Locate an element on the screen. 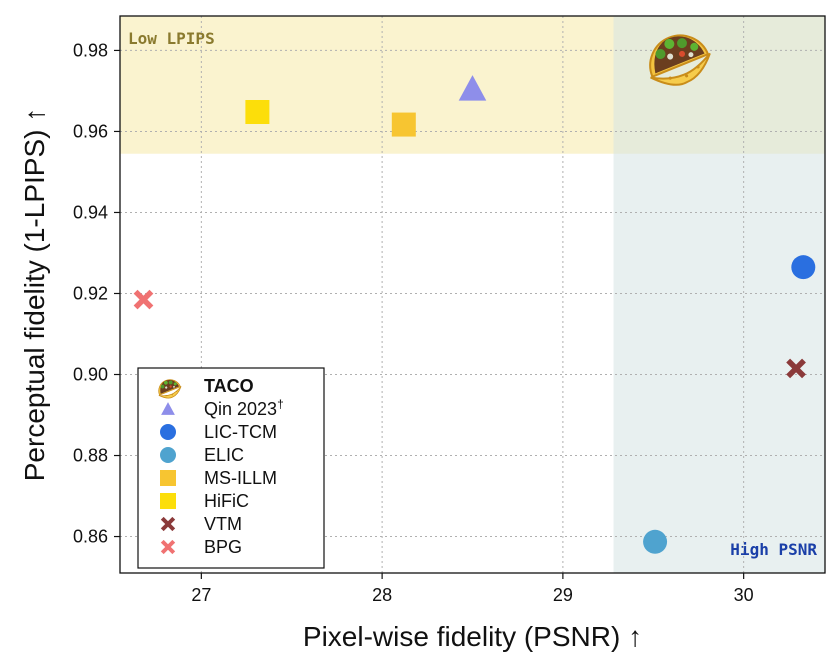 The height and width of the screenshot is (664, 830). legend-marker-qin-2023 is located at coordinates (168, 408).